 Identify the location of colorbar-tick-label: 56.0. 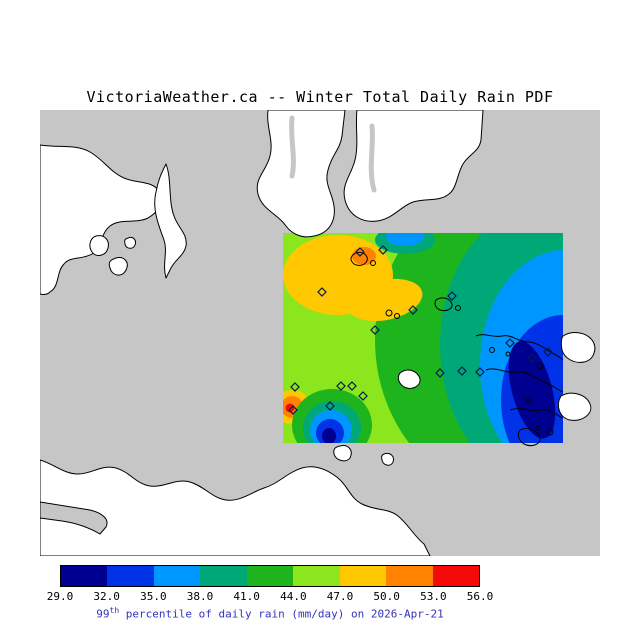
(480, 596).